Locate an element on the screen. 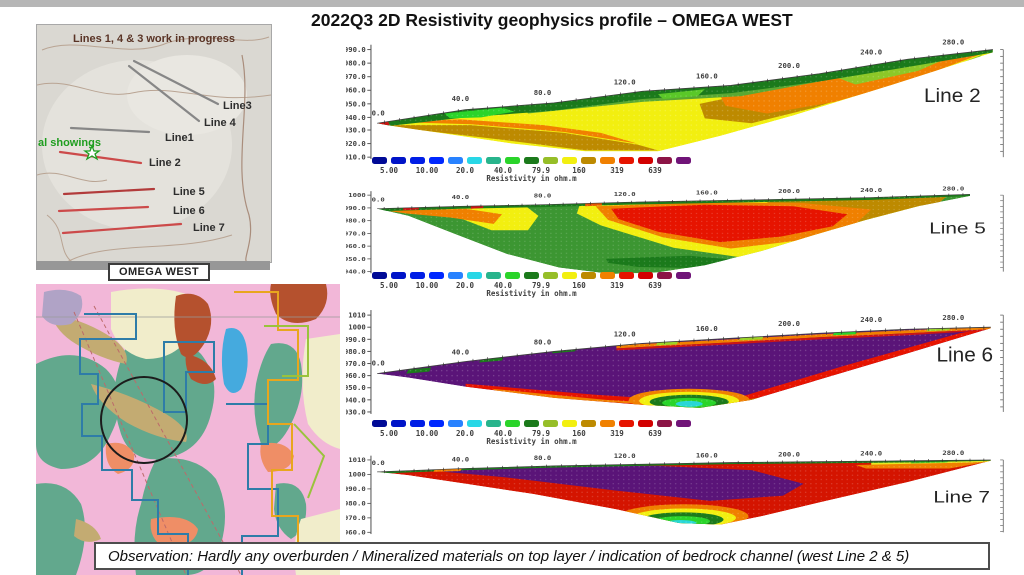 Image resolution: width=1024 pixels, height=575 pixels. sketch-note: Lines 1, 4 & 3 work in progress is located at coordinates (154, 39).